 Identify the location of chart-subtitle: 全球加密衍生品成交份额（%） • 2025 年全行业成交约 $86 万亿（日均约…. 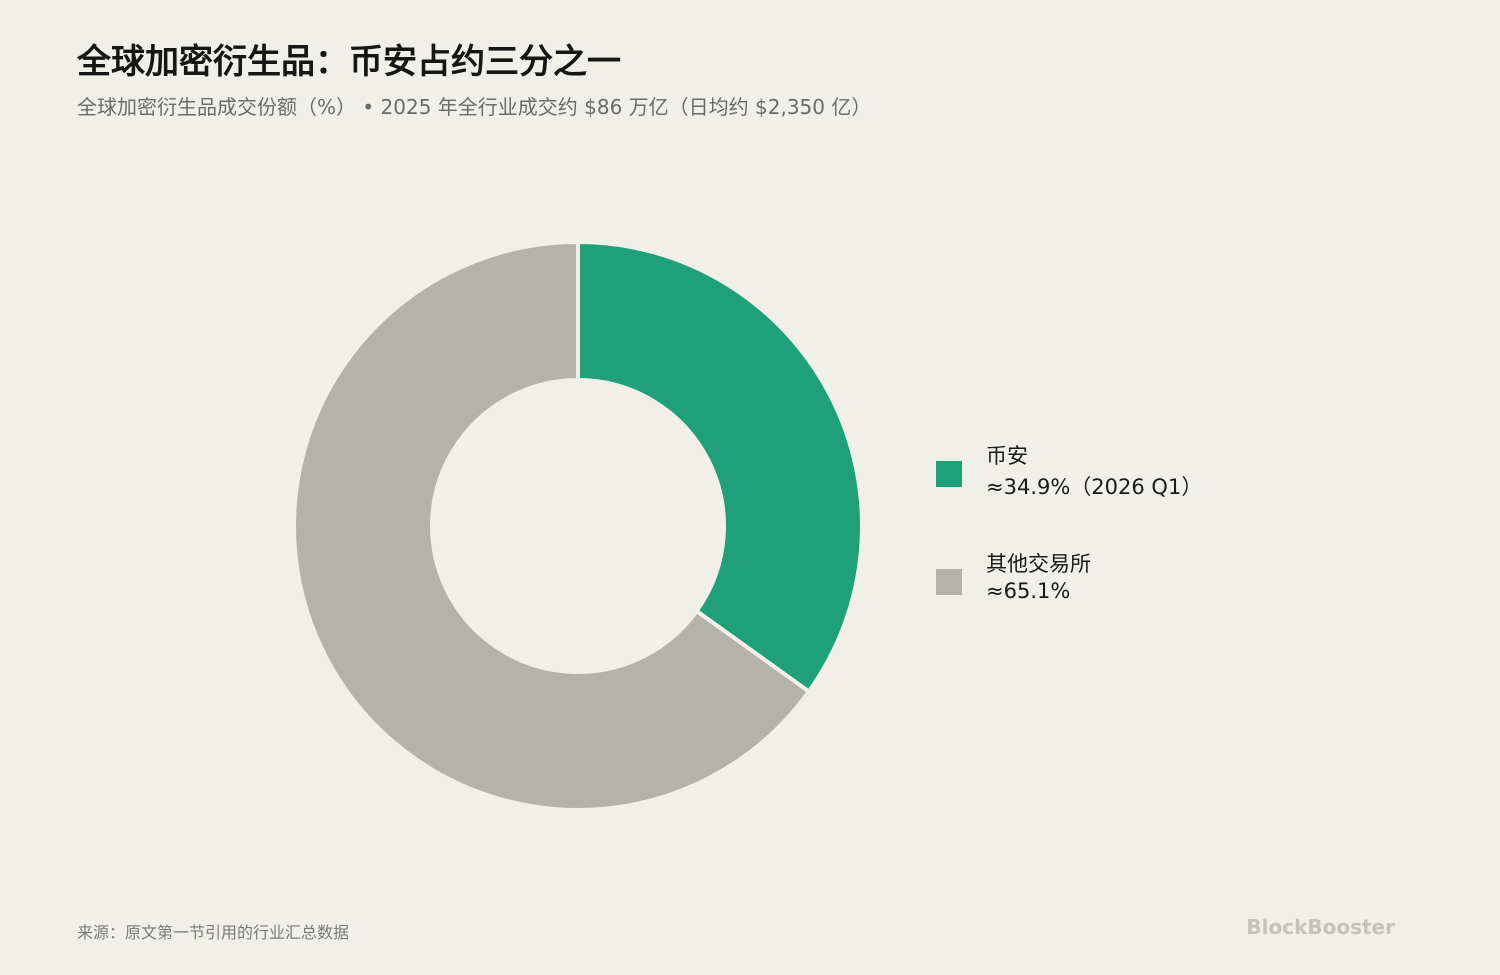
(474, 107).